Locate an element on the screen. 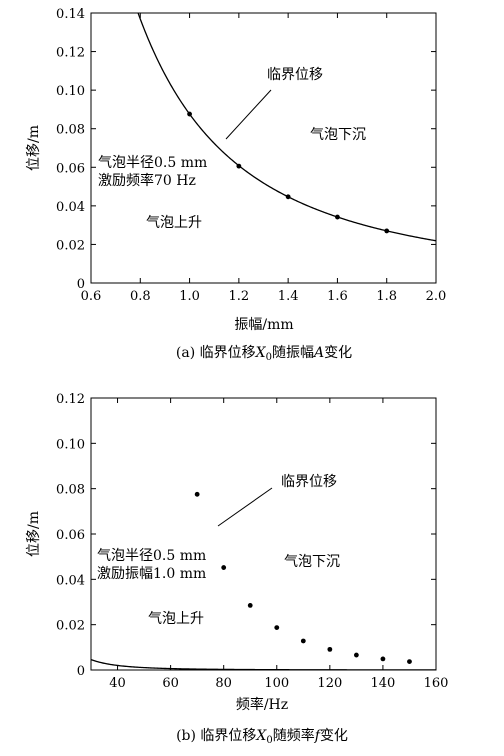  panel-a-ytick-label: 0.14 is located at coordinates (70, 14).